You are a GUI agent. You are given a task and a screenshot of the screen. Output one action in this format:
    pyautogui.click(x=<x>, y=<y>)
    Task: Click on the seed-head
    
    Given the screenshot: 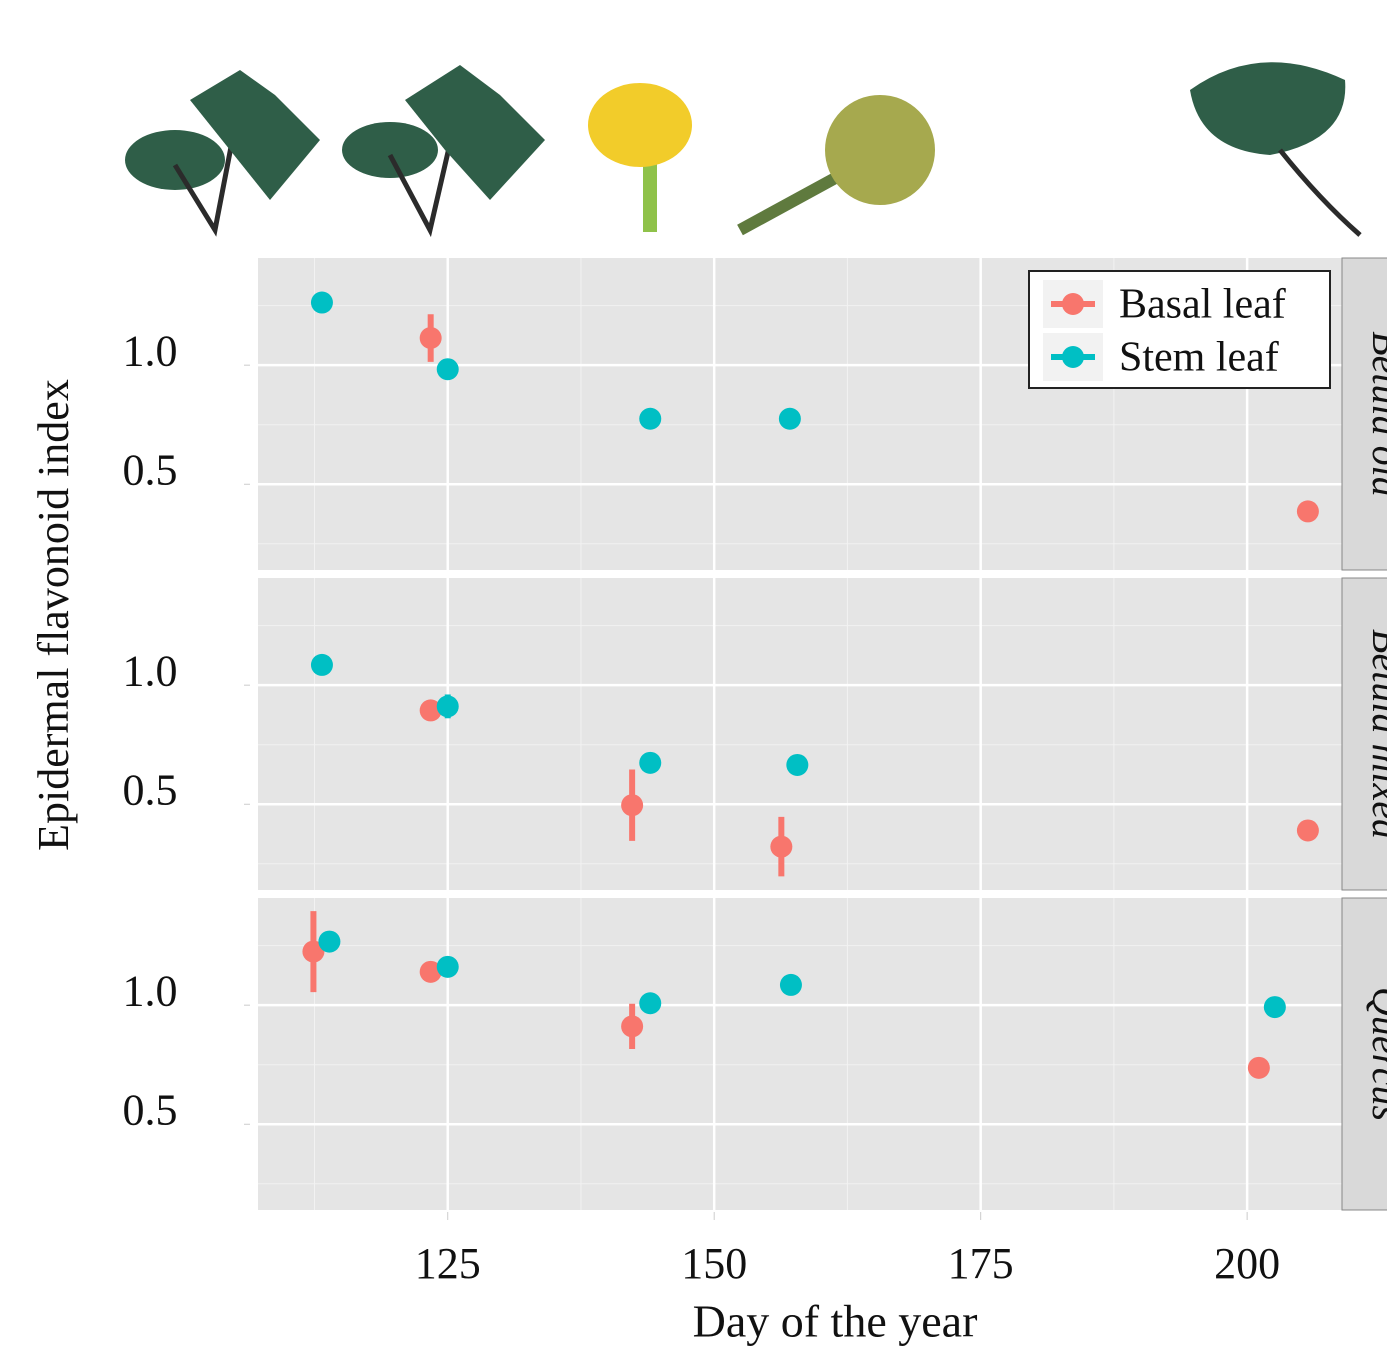 What is the action you would take?
    pyautogui.click(x=880, y=150)
    